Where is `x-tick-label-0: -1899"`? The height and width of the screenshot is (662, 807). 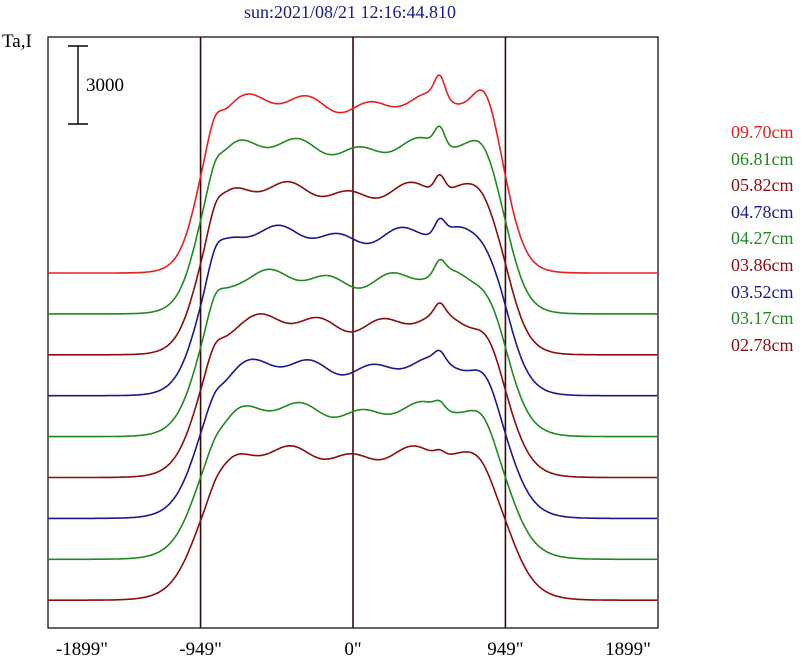 x-tick-label-0: -1899" is located at coordinates (82, 649).